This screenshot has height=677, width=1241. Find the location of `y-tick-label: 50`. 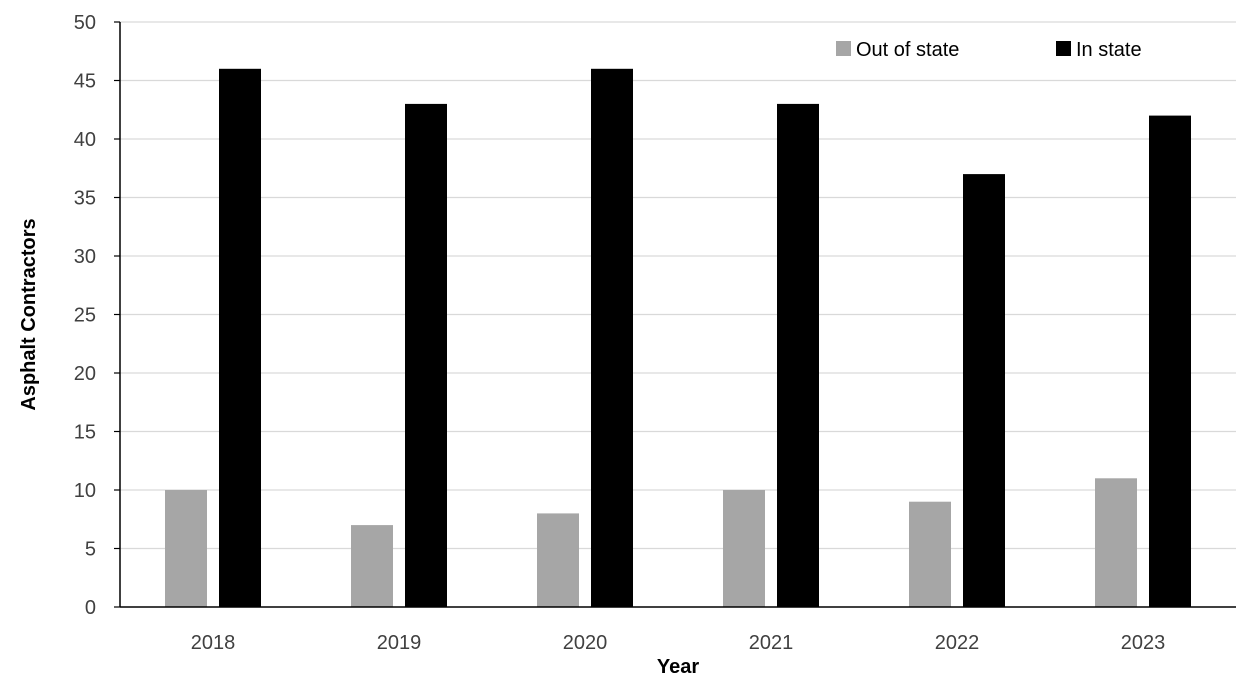

y-tick-label: 50 is located at coordinates (85, 23).